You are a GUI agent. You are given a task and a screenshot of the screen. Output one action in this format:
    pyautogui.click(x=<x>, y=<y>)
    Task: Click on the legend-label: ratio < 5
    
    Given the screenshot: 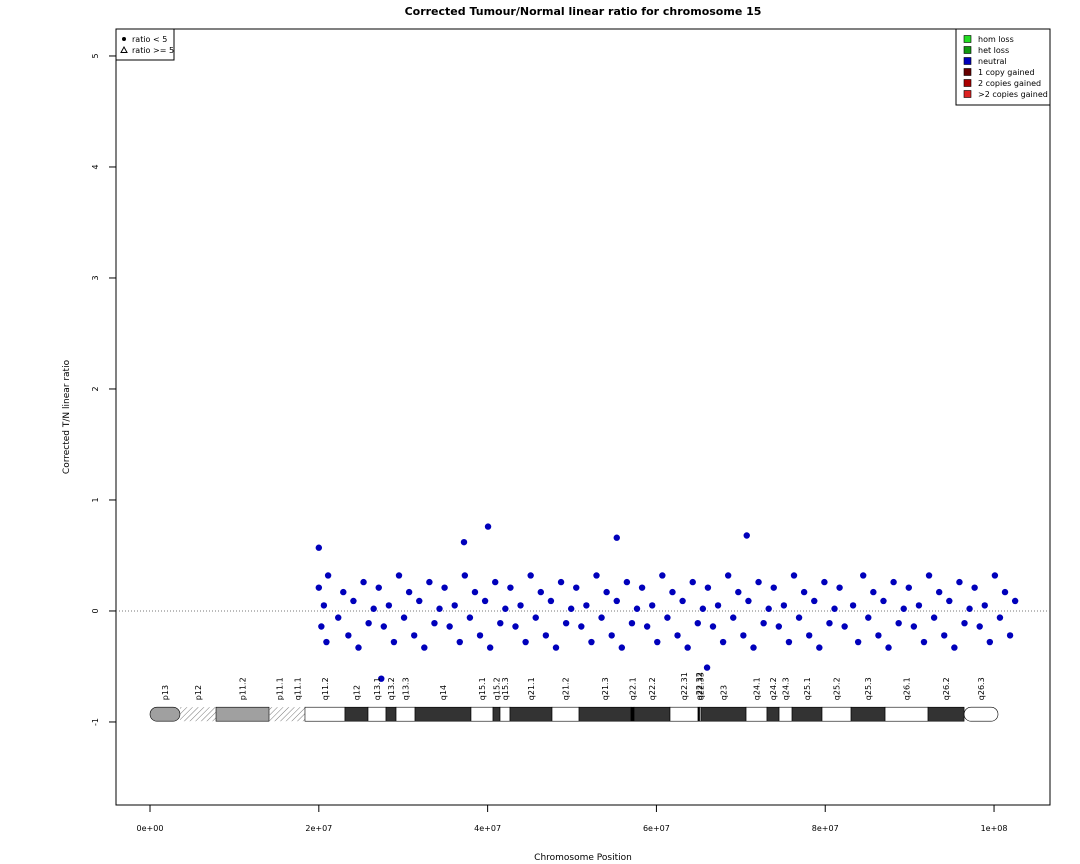 What is the action you would take?
    pyautogui.click(x=149, y=39)
    